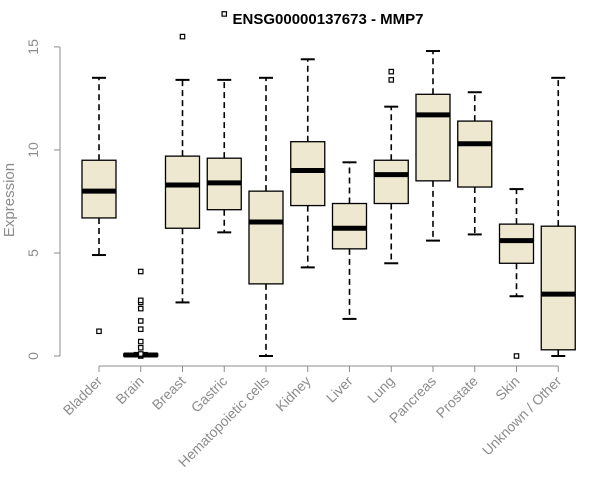  Describe the element at coordinates (129, 390) in the screenshot. I see `x-tick-label: Brain` at that location.